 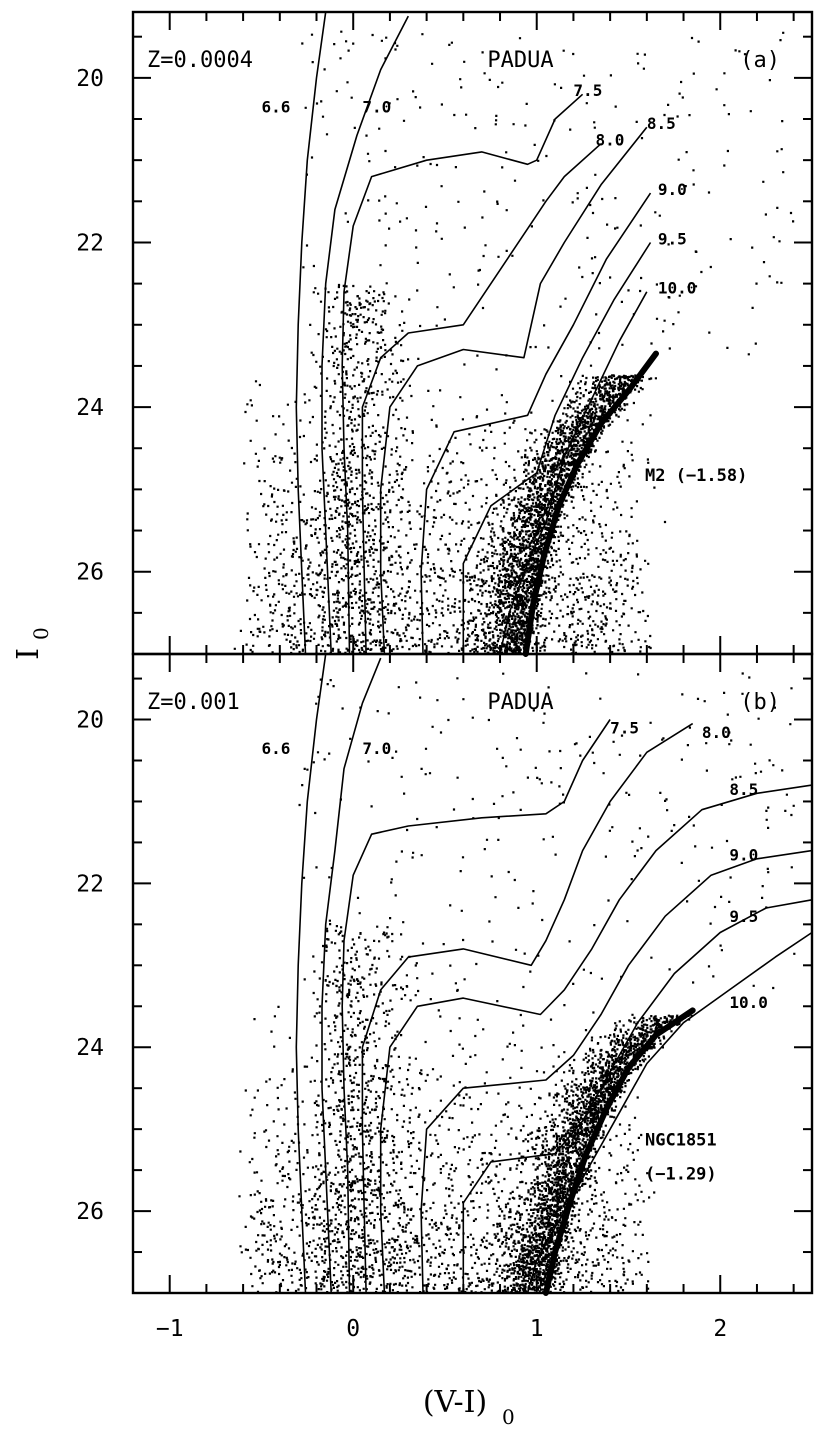 I want to click on model-label-panel-a: PADUA, so click(x=520, y=60).